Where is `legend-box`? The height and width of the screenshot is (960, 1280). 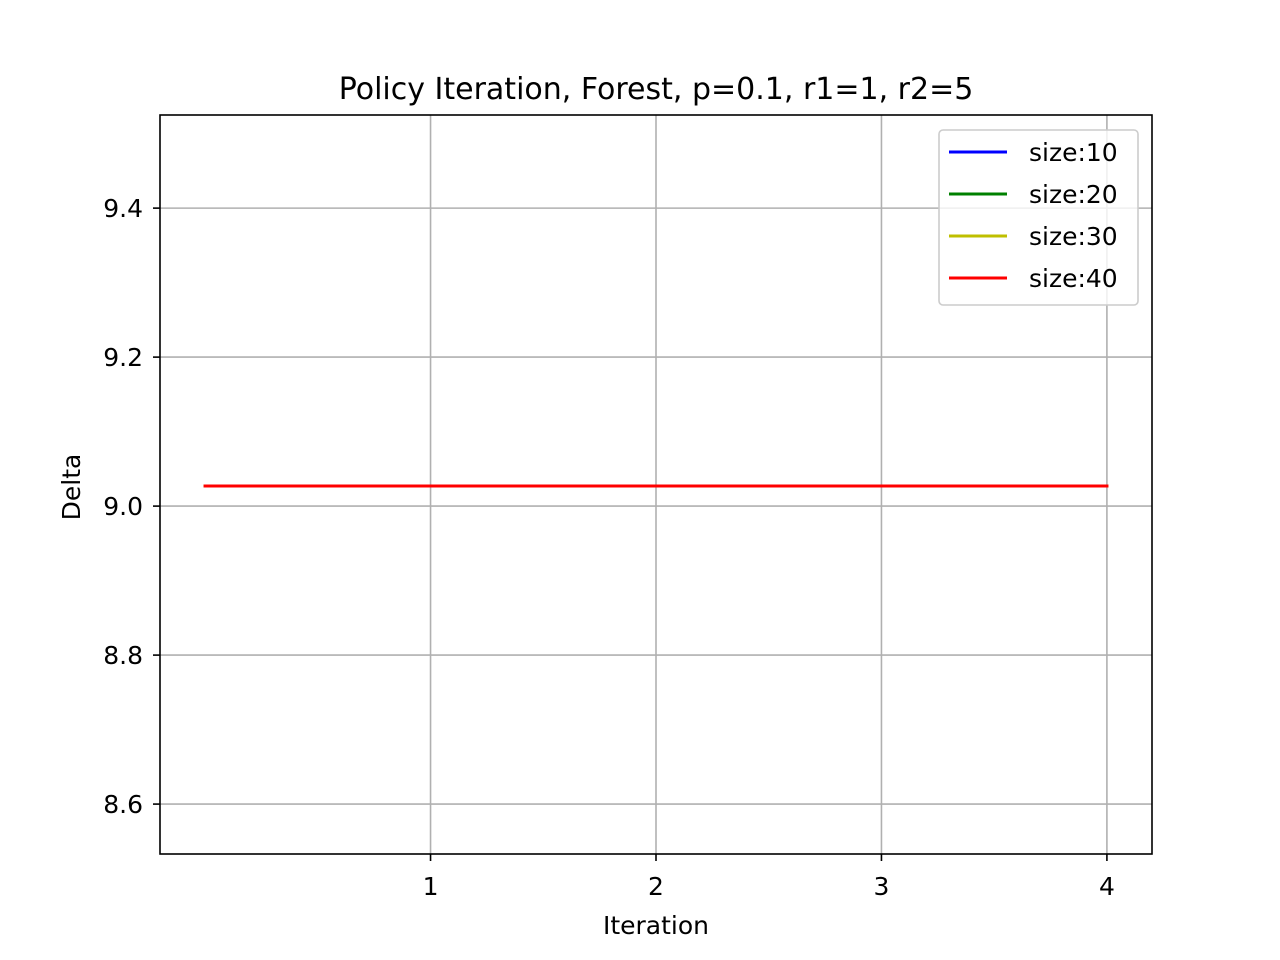 legend-box is located at coordinates (1038, 217).